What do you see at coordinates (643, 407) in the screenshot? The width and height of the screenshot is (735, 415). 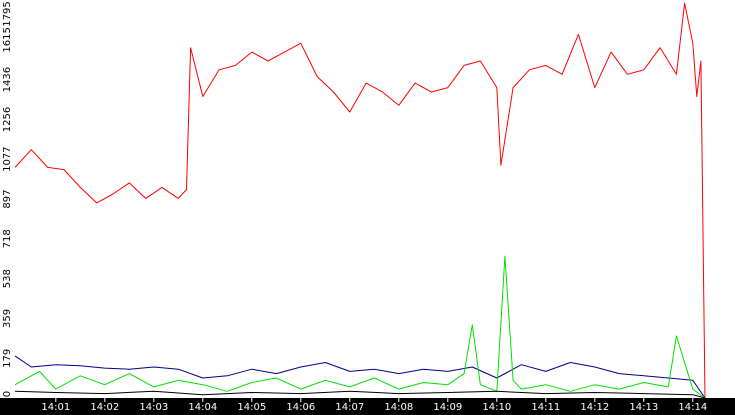 I see `x-tick-label: 14:13` at bounding box center [643, 407].